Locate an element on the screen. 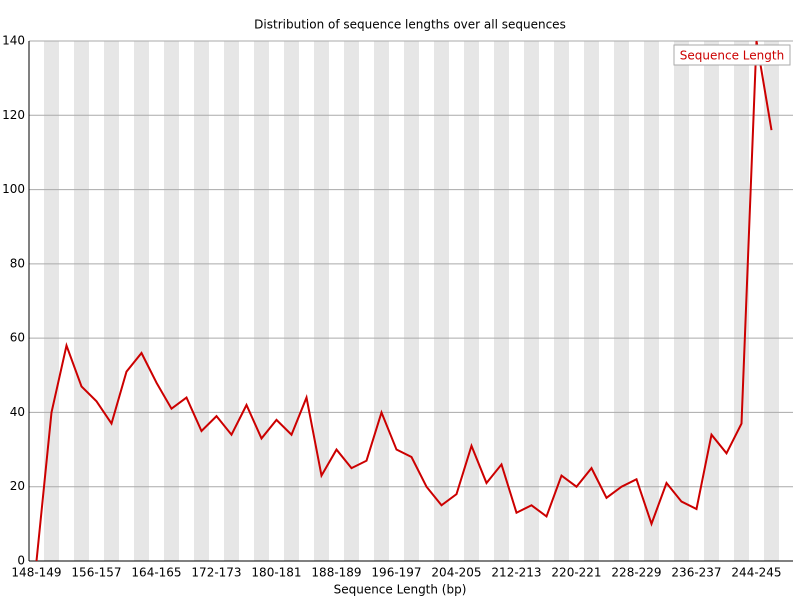  x-tick-label: 188-189 is located at coordinates (336, 573).